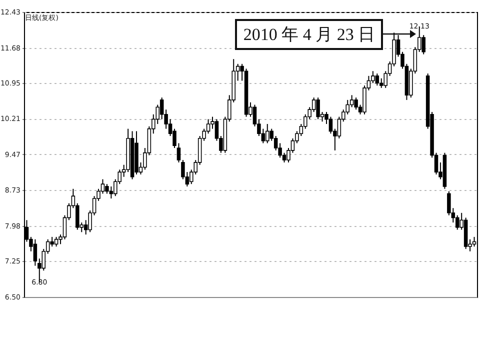 The image size is (489, 350). What do you see at coordinates (309, 34) in the screenshot?
I see `annotation: 2010 年 4 月 23 日` at bounding box center [309, 34].